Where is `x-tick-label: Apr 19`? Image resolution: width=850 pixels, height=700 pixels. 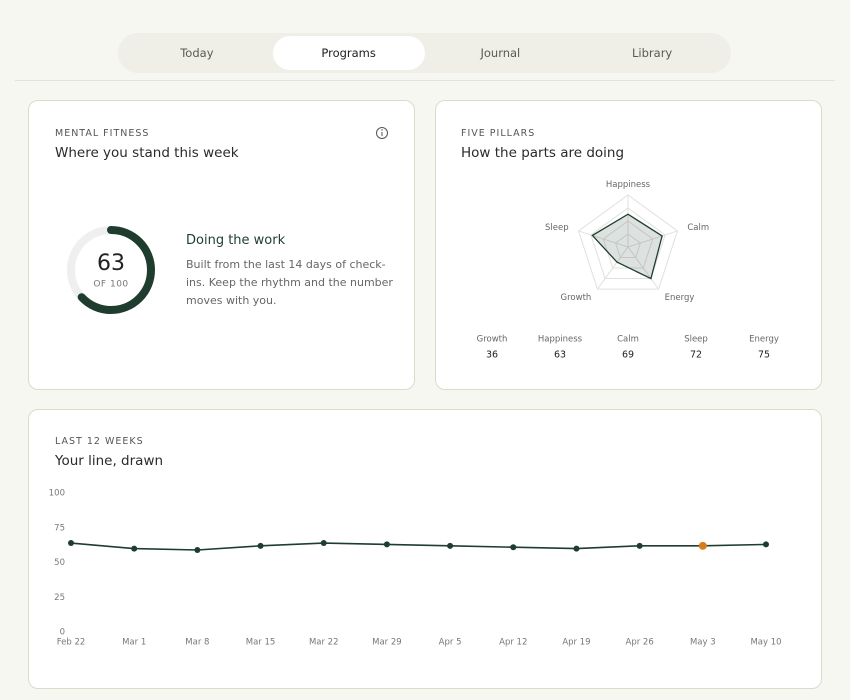
x-tick-label: Apr 19 is located at coordinates (576, 643).